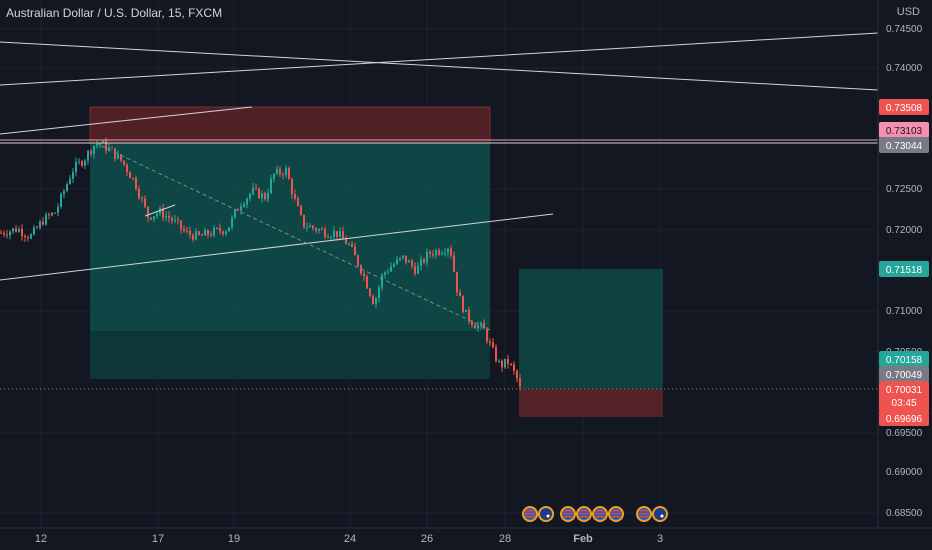  I want to click on x-tick: 12, so click(41, 539).